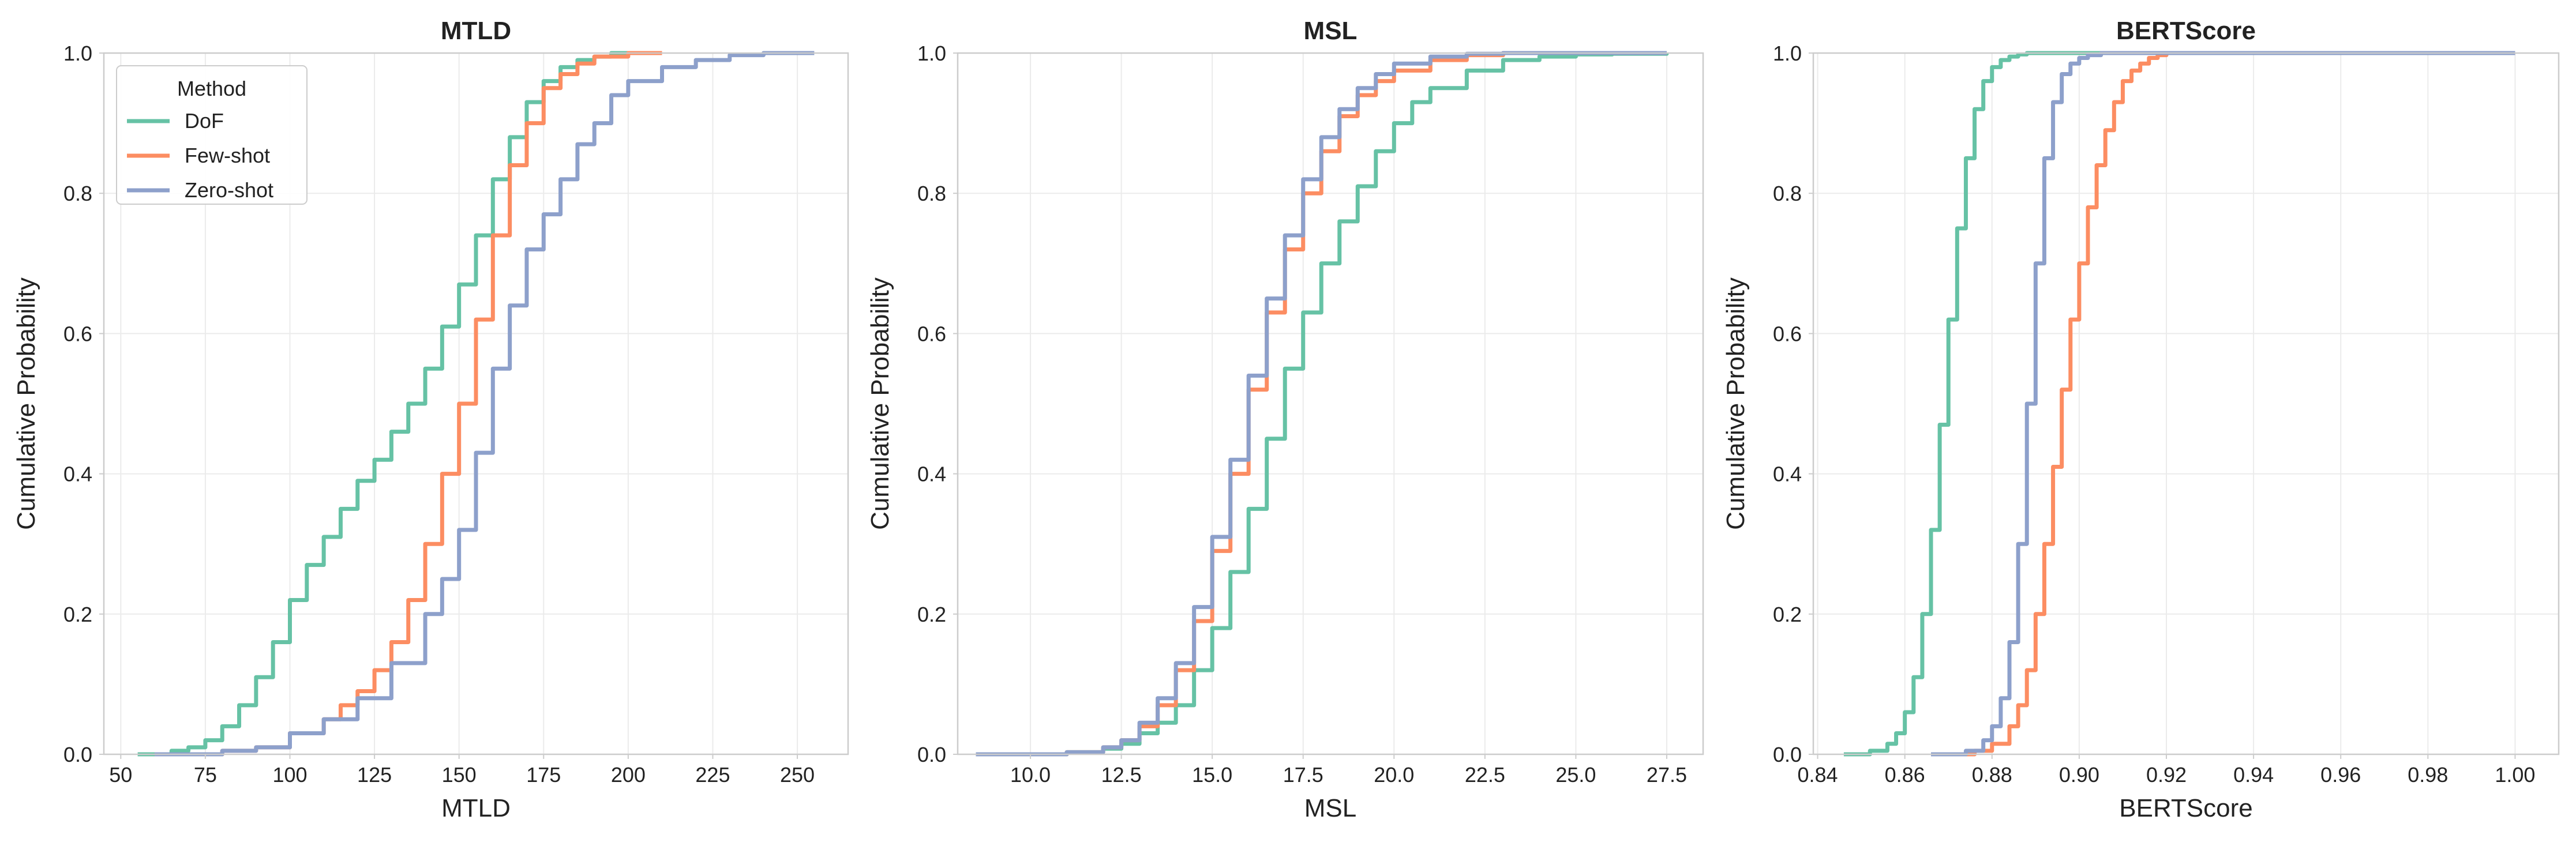 This screenshot has height=846, width=2576. I want to click on x-tick-label: 12.5, so click(1121, 775).